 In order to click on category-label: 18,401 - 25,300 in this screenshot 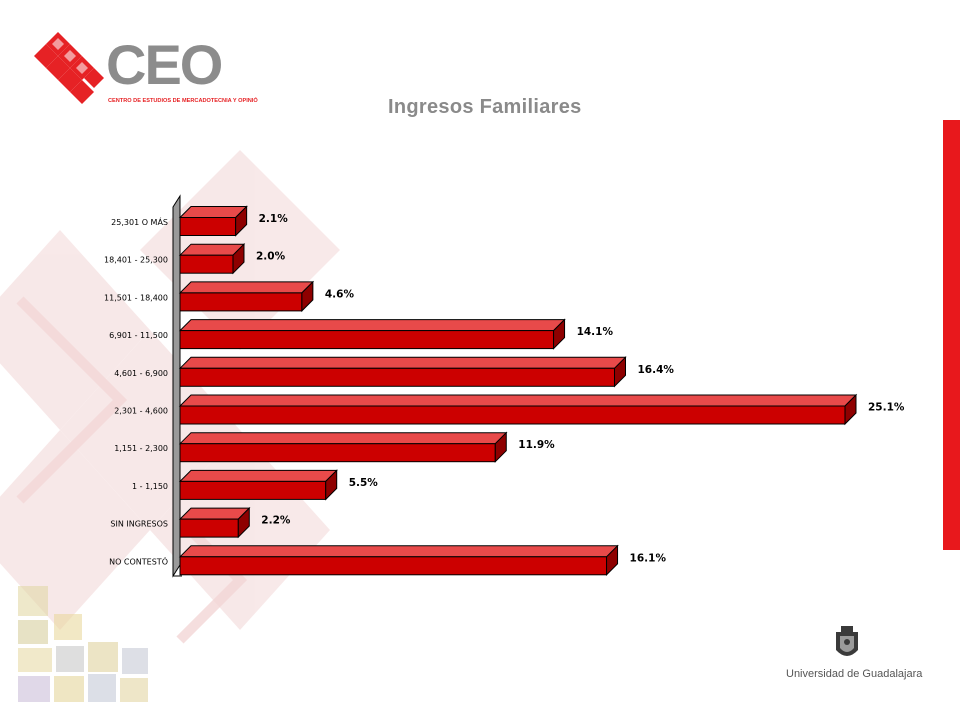, I will do `click(136, 260)`.